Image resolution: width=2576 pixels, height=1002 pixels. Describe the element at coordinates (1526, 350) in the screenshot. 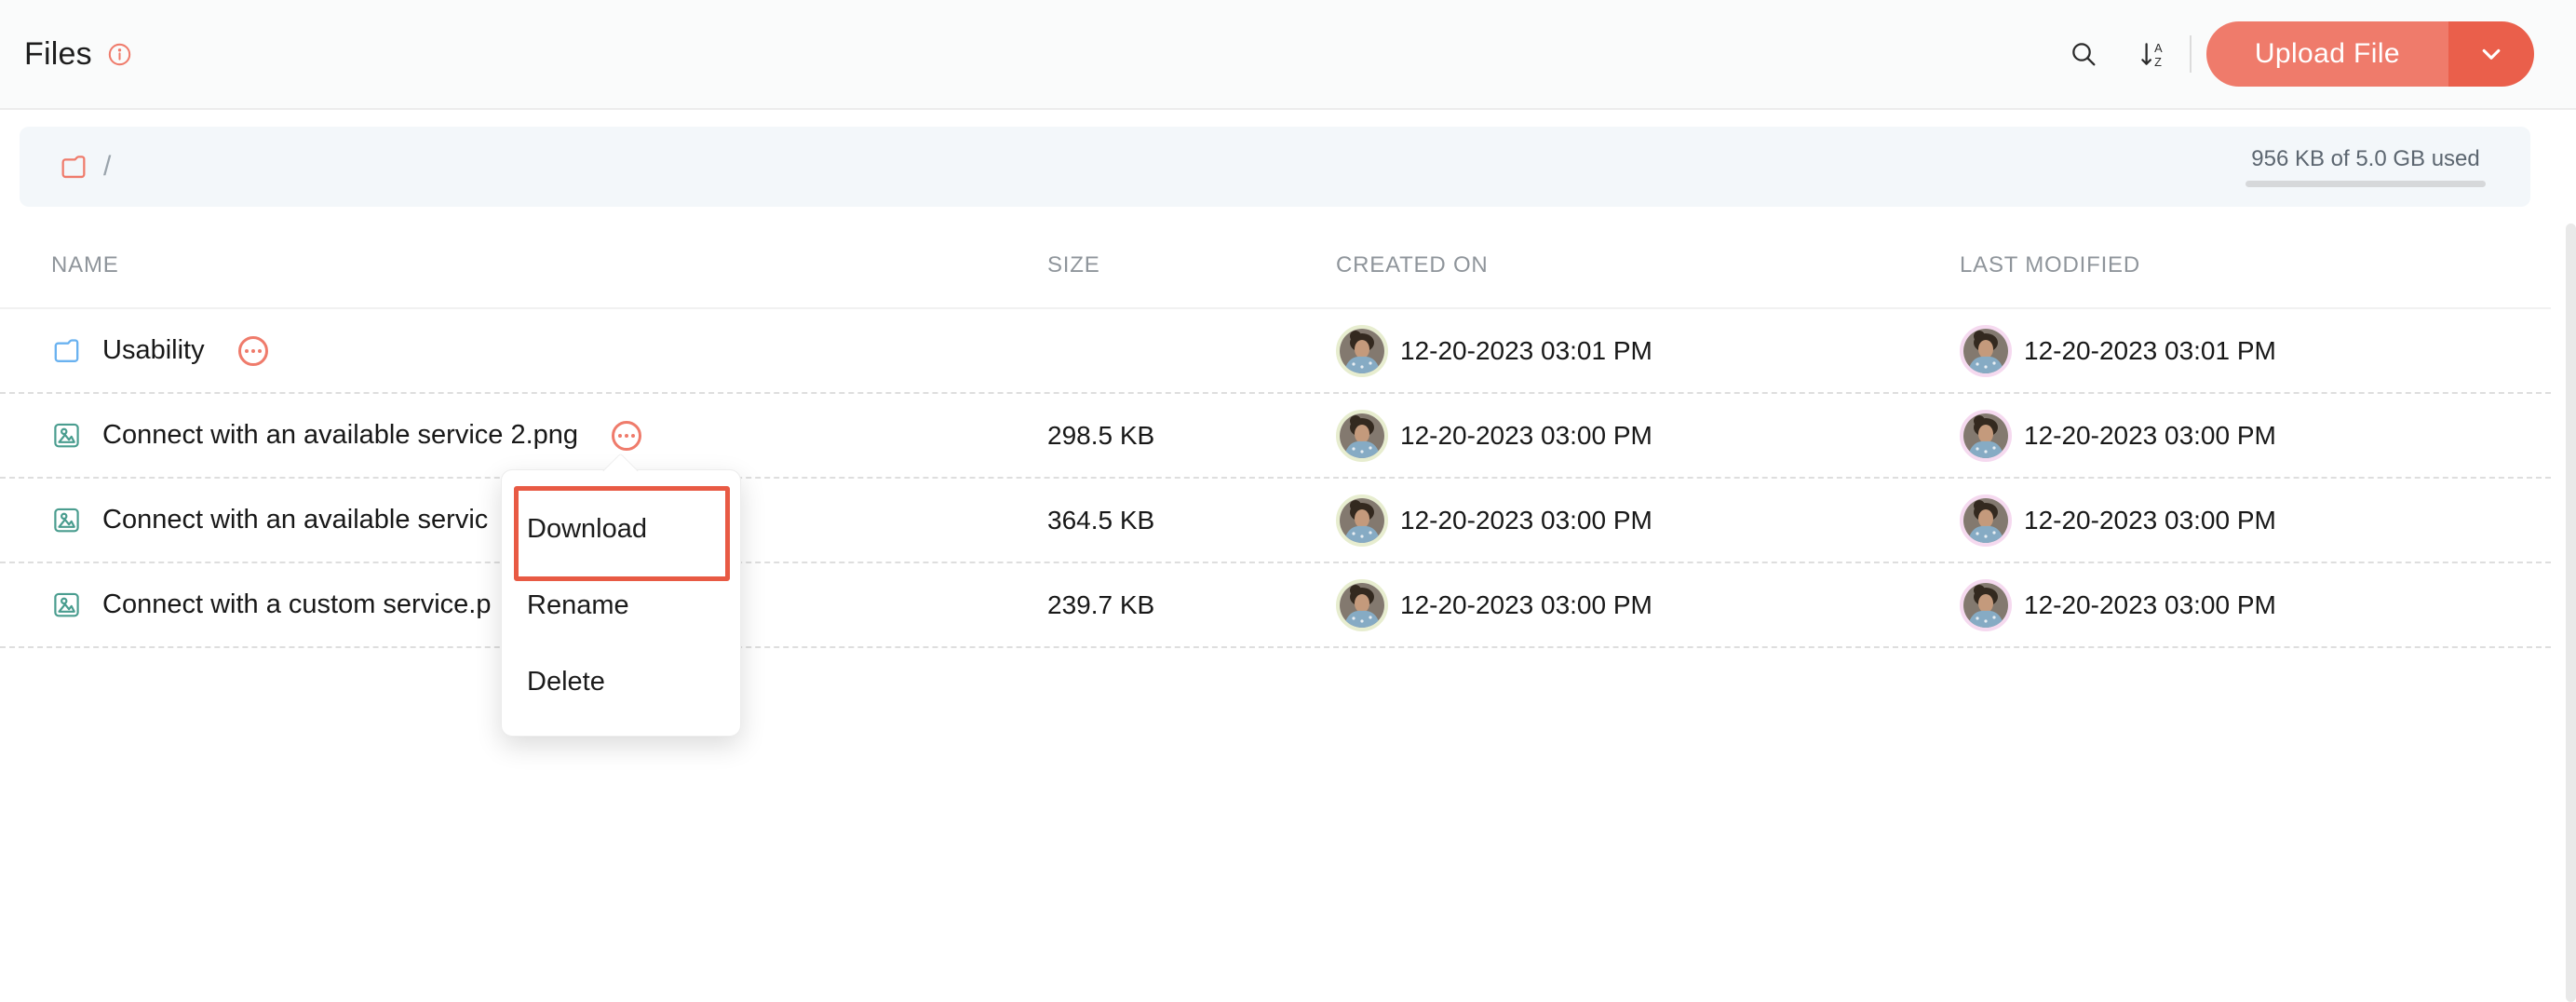

I see `created-on: 12-20-2023 03:01 PM` at that location.